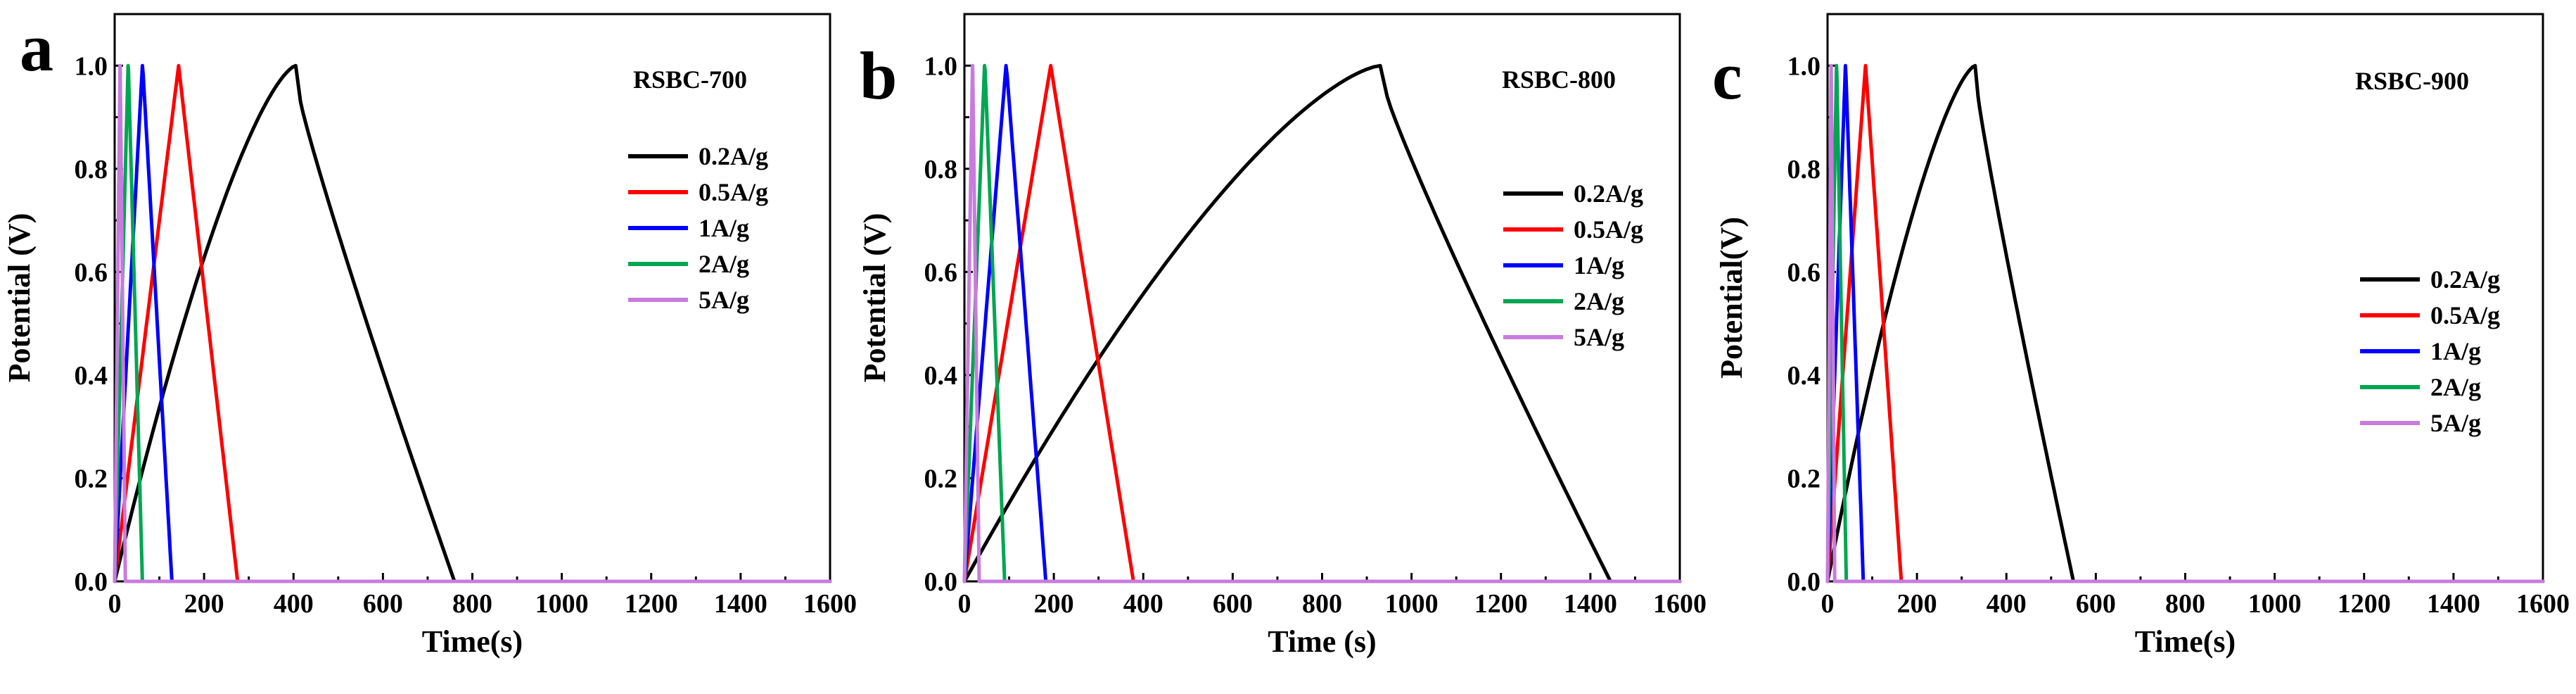  I want to click on sample-label: RSBC-800, so click(1559, 79).